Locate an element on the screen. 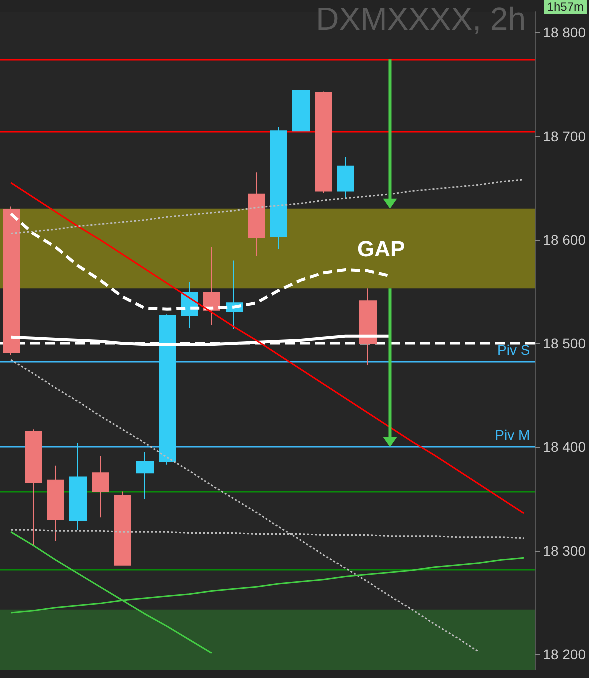 Image resolution: width=589 pixels, height=678 pixels. y-tick-label: 18 600 is located at coordinates (564, 240).